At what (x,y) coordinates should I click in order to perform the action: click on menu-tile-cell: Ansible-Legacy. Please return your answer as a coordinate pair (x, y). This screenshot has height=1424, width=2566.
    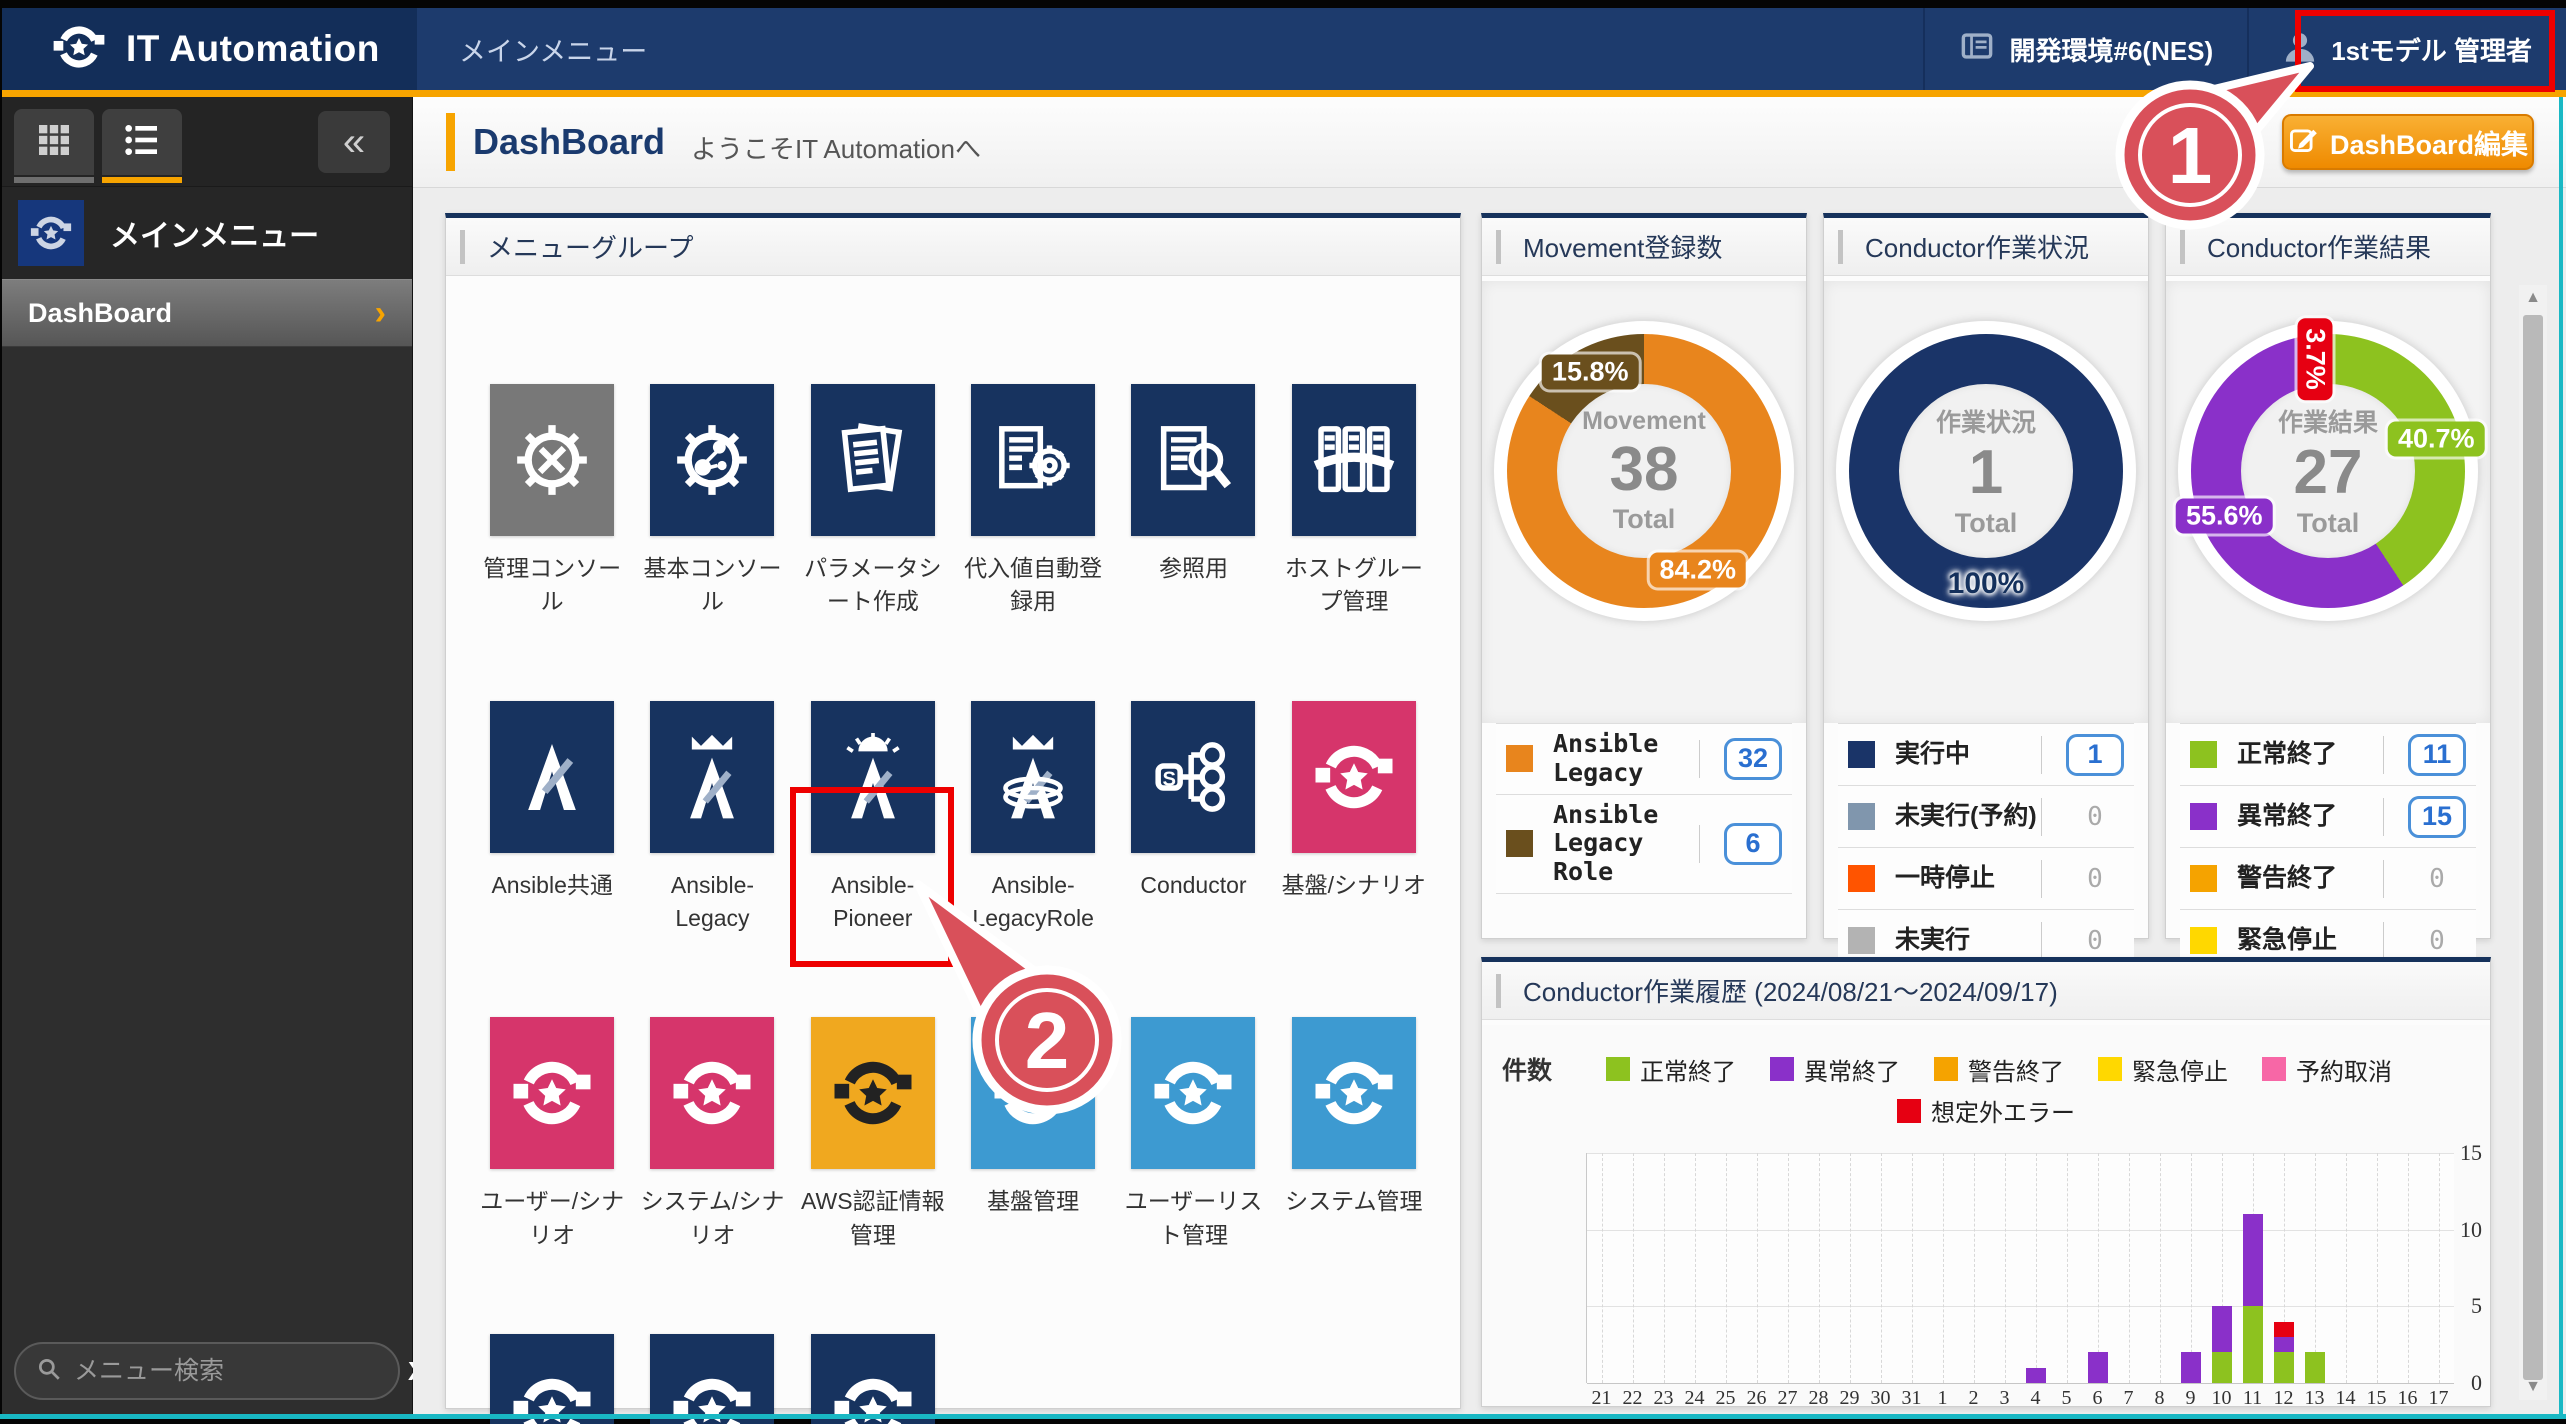
    Looking at the image, I should click on (712, 818).